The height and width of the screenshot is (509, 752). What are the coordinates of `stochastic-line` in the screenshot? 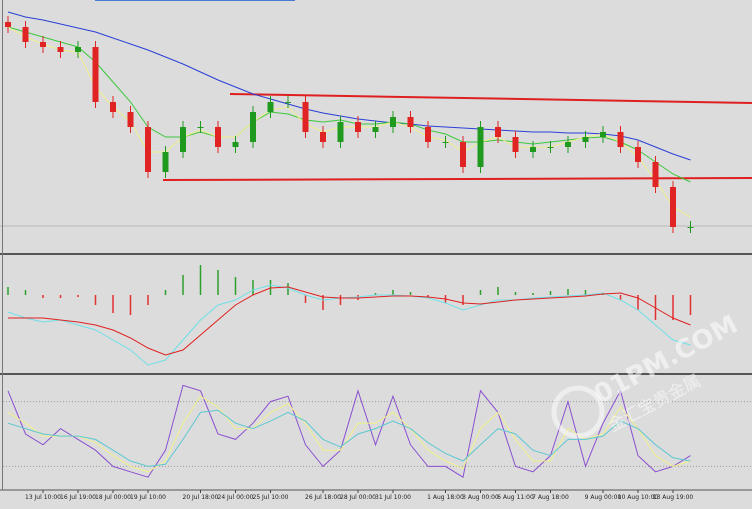 It's located at (349, 438).